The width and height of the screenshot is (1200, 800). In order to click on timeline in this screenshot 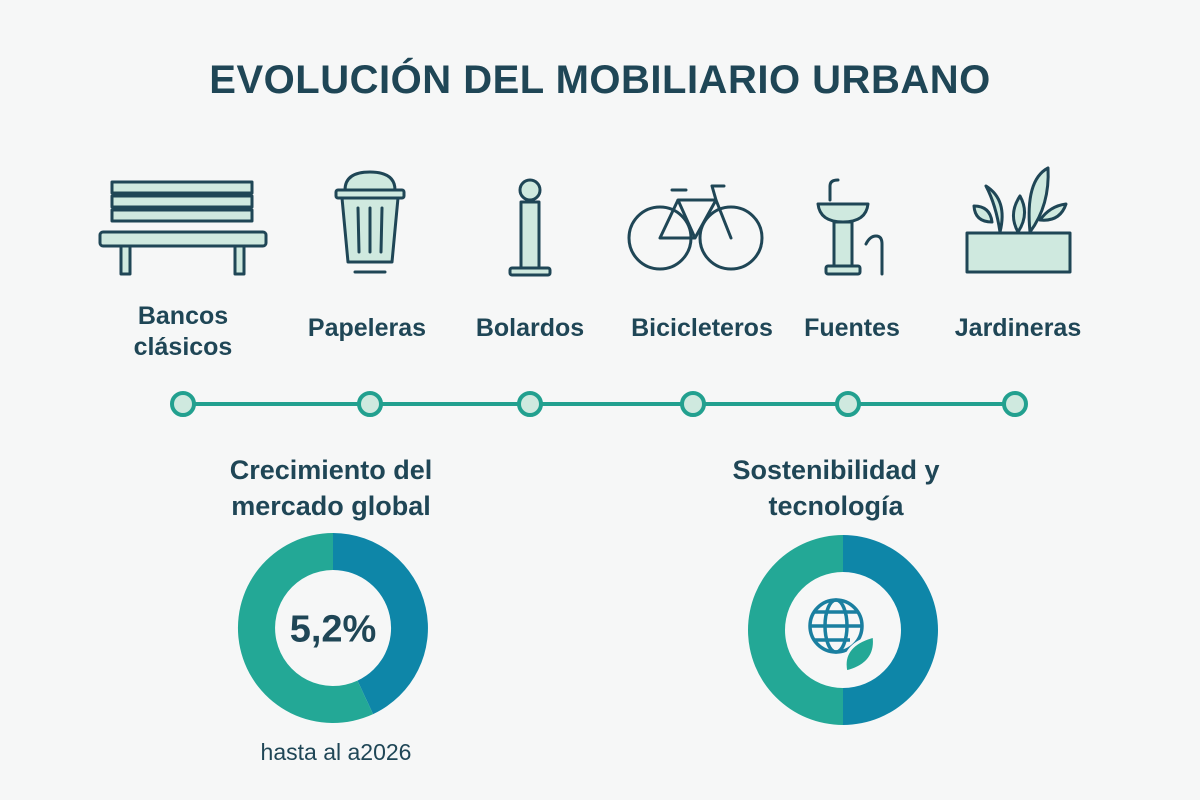, I will do `click(599, 404)`.